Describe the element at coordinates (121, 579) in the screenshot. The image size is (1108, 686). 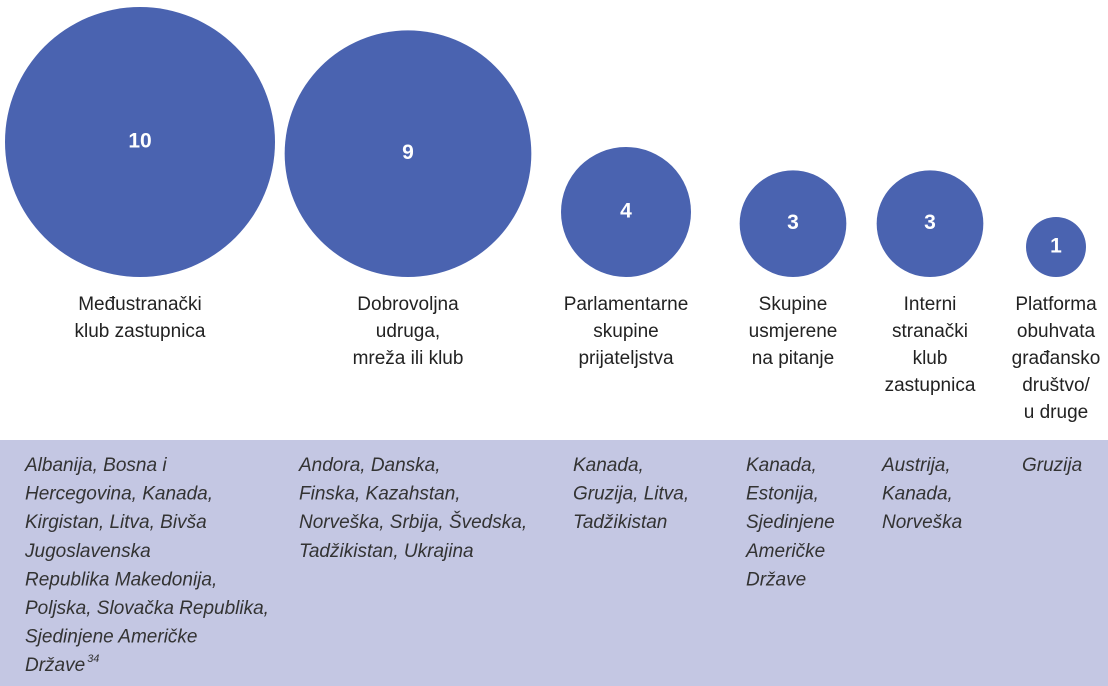
I see `country-list: Republika Makedonija,` at that location.